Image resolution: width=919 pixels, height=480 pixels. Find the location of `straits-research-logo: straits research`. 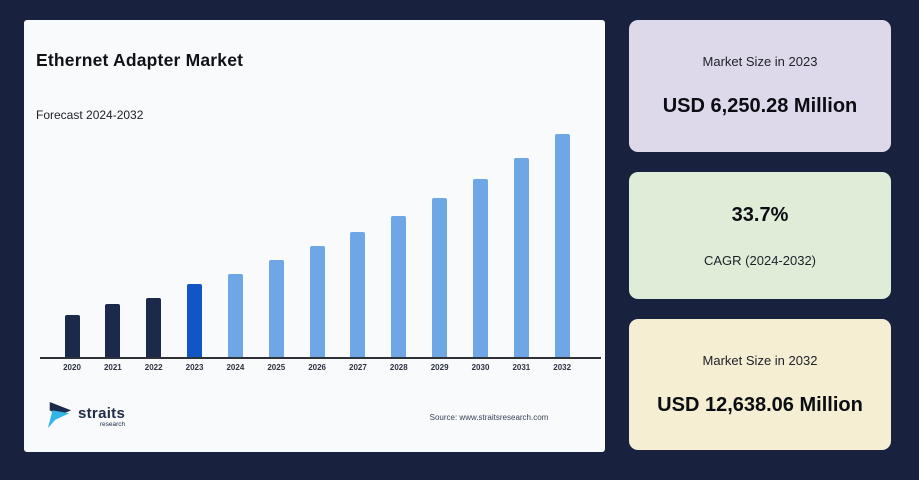

straits-research-logo: straits research is located at coordinates (85, 416).